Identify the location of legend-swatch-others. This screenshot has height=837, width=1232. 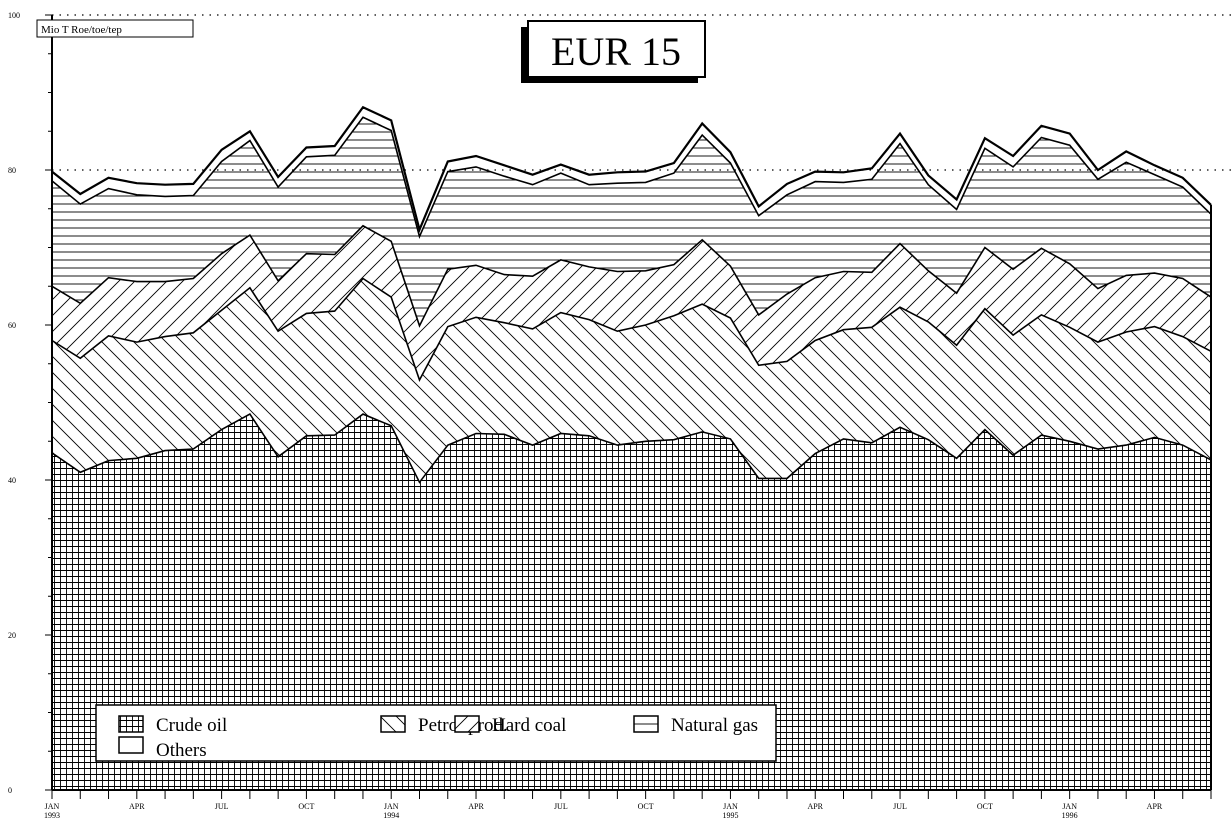
(131, 745).